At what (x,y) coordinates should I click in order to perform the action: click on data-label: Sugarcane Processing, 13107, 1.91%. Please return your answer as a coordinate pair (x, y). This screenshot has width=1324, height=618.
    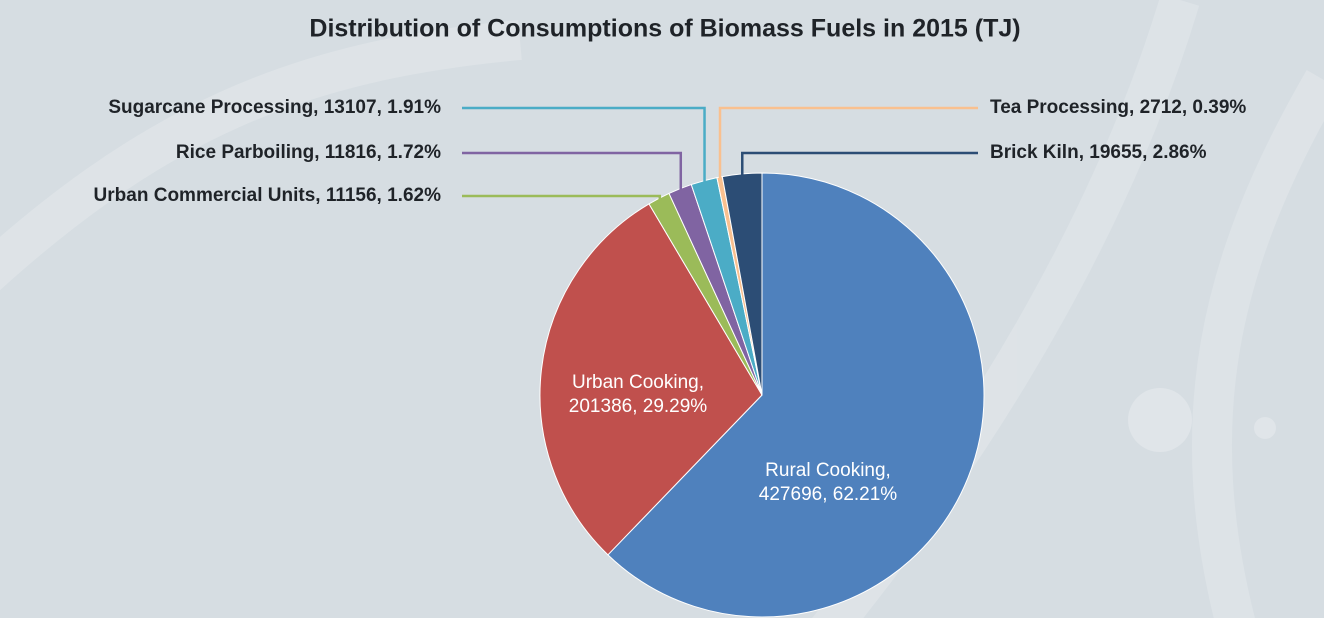
    Looking at the image, I should click on (274, 107).